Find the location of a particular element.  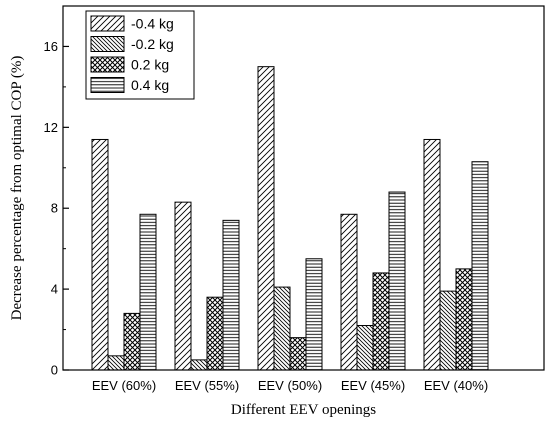

legend: -0.4 kg -0.2 kg 0.2 kg 0.4 kg is located at coordinates (140, 55).